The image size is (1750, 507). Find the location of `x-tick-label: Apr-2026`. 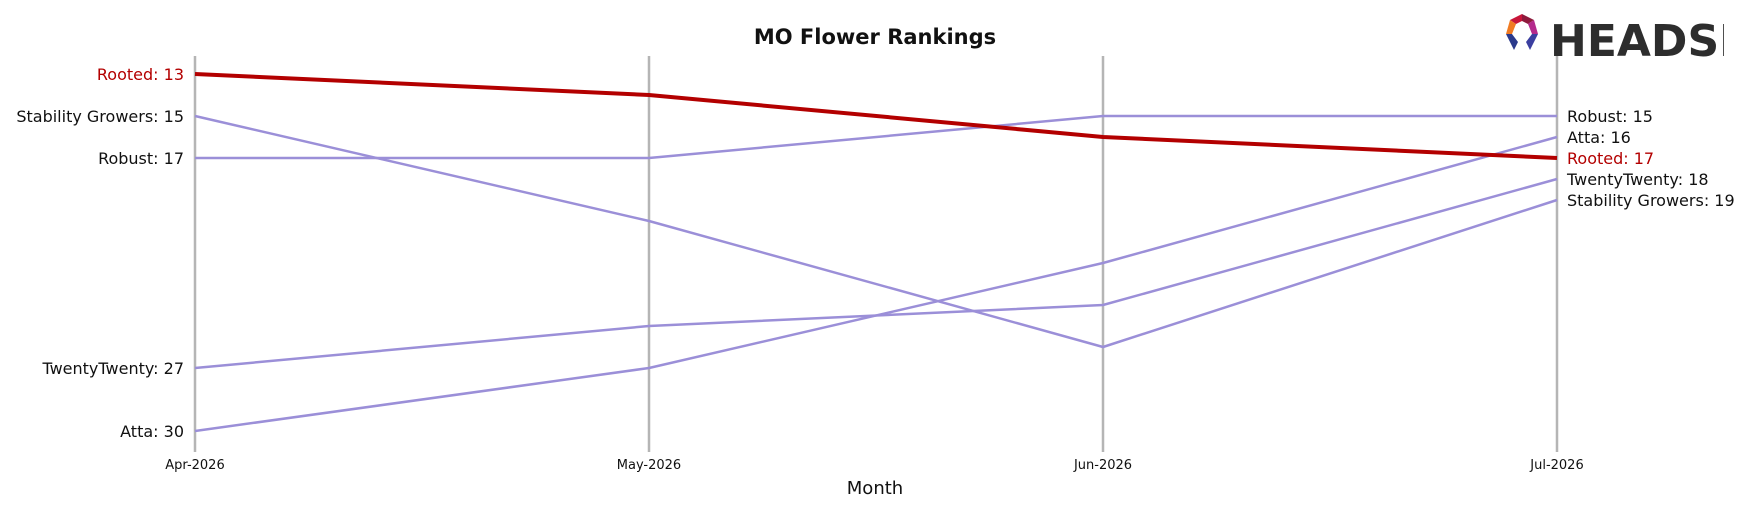

x-tick-label: Apr-2026 is located at coordinates (194, 465).